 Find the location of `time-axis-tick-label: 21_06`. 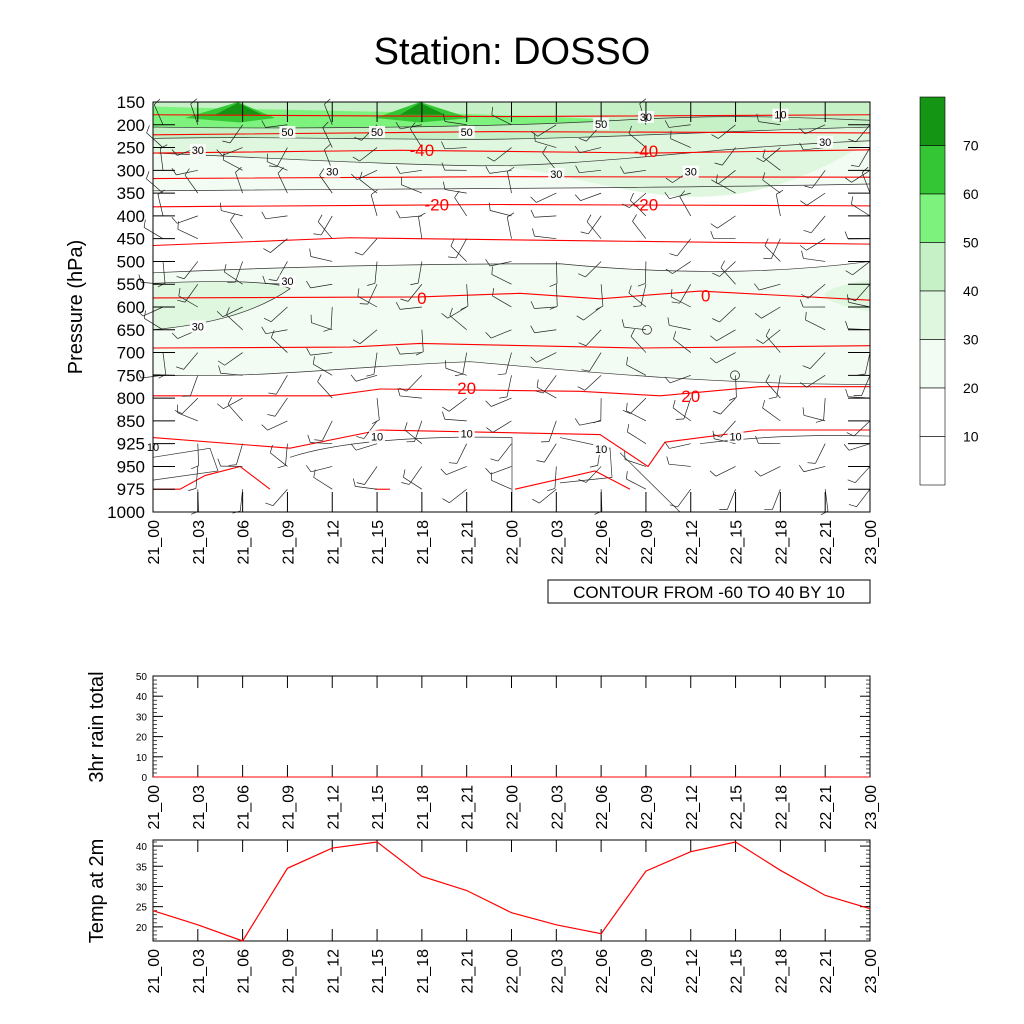

time-axis-tick-label: 21_06 is located at coordinates (244, 971).